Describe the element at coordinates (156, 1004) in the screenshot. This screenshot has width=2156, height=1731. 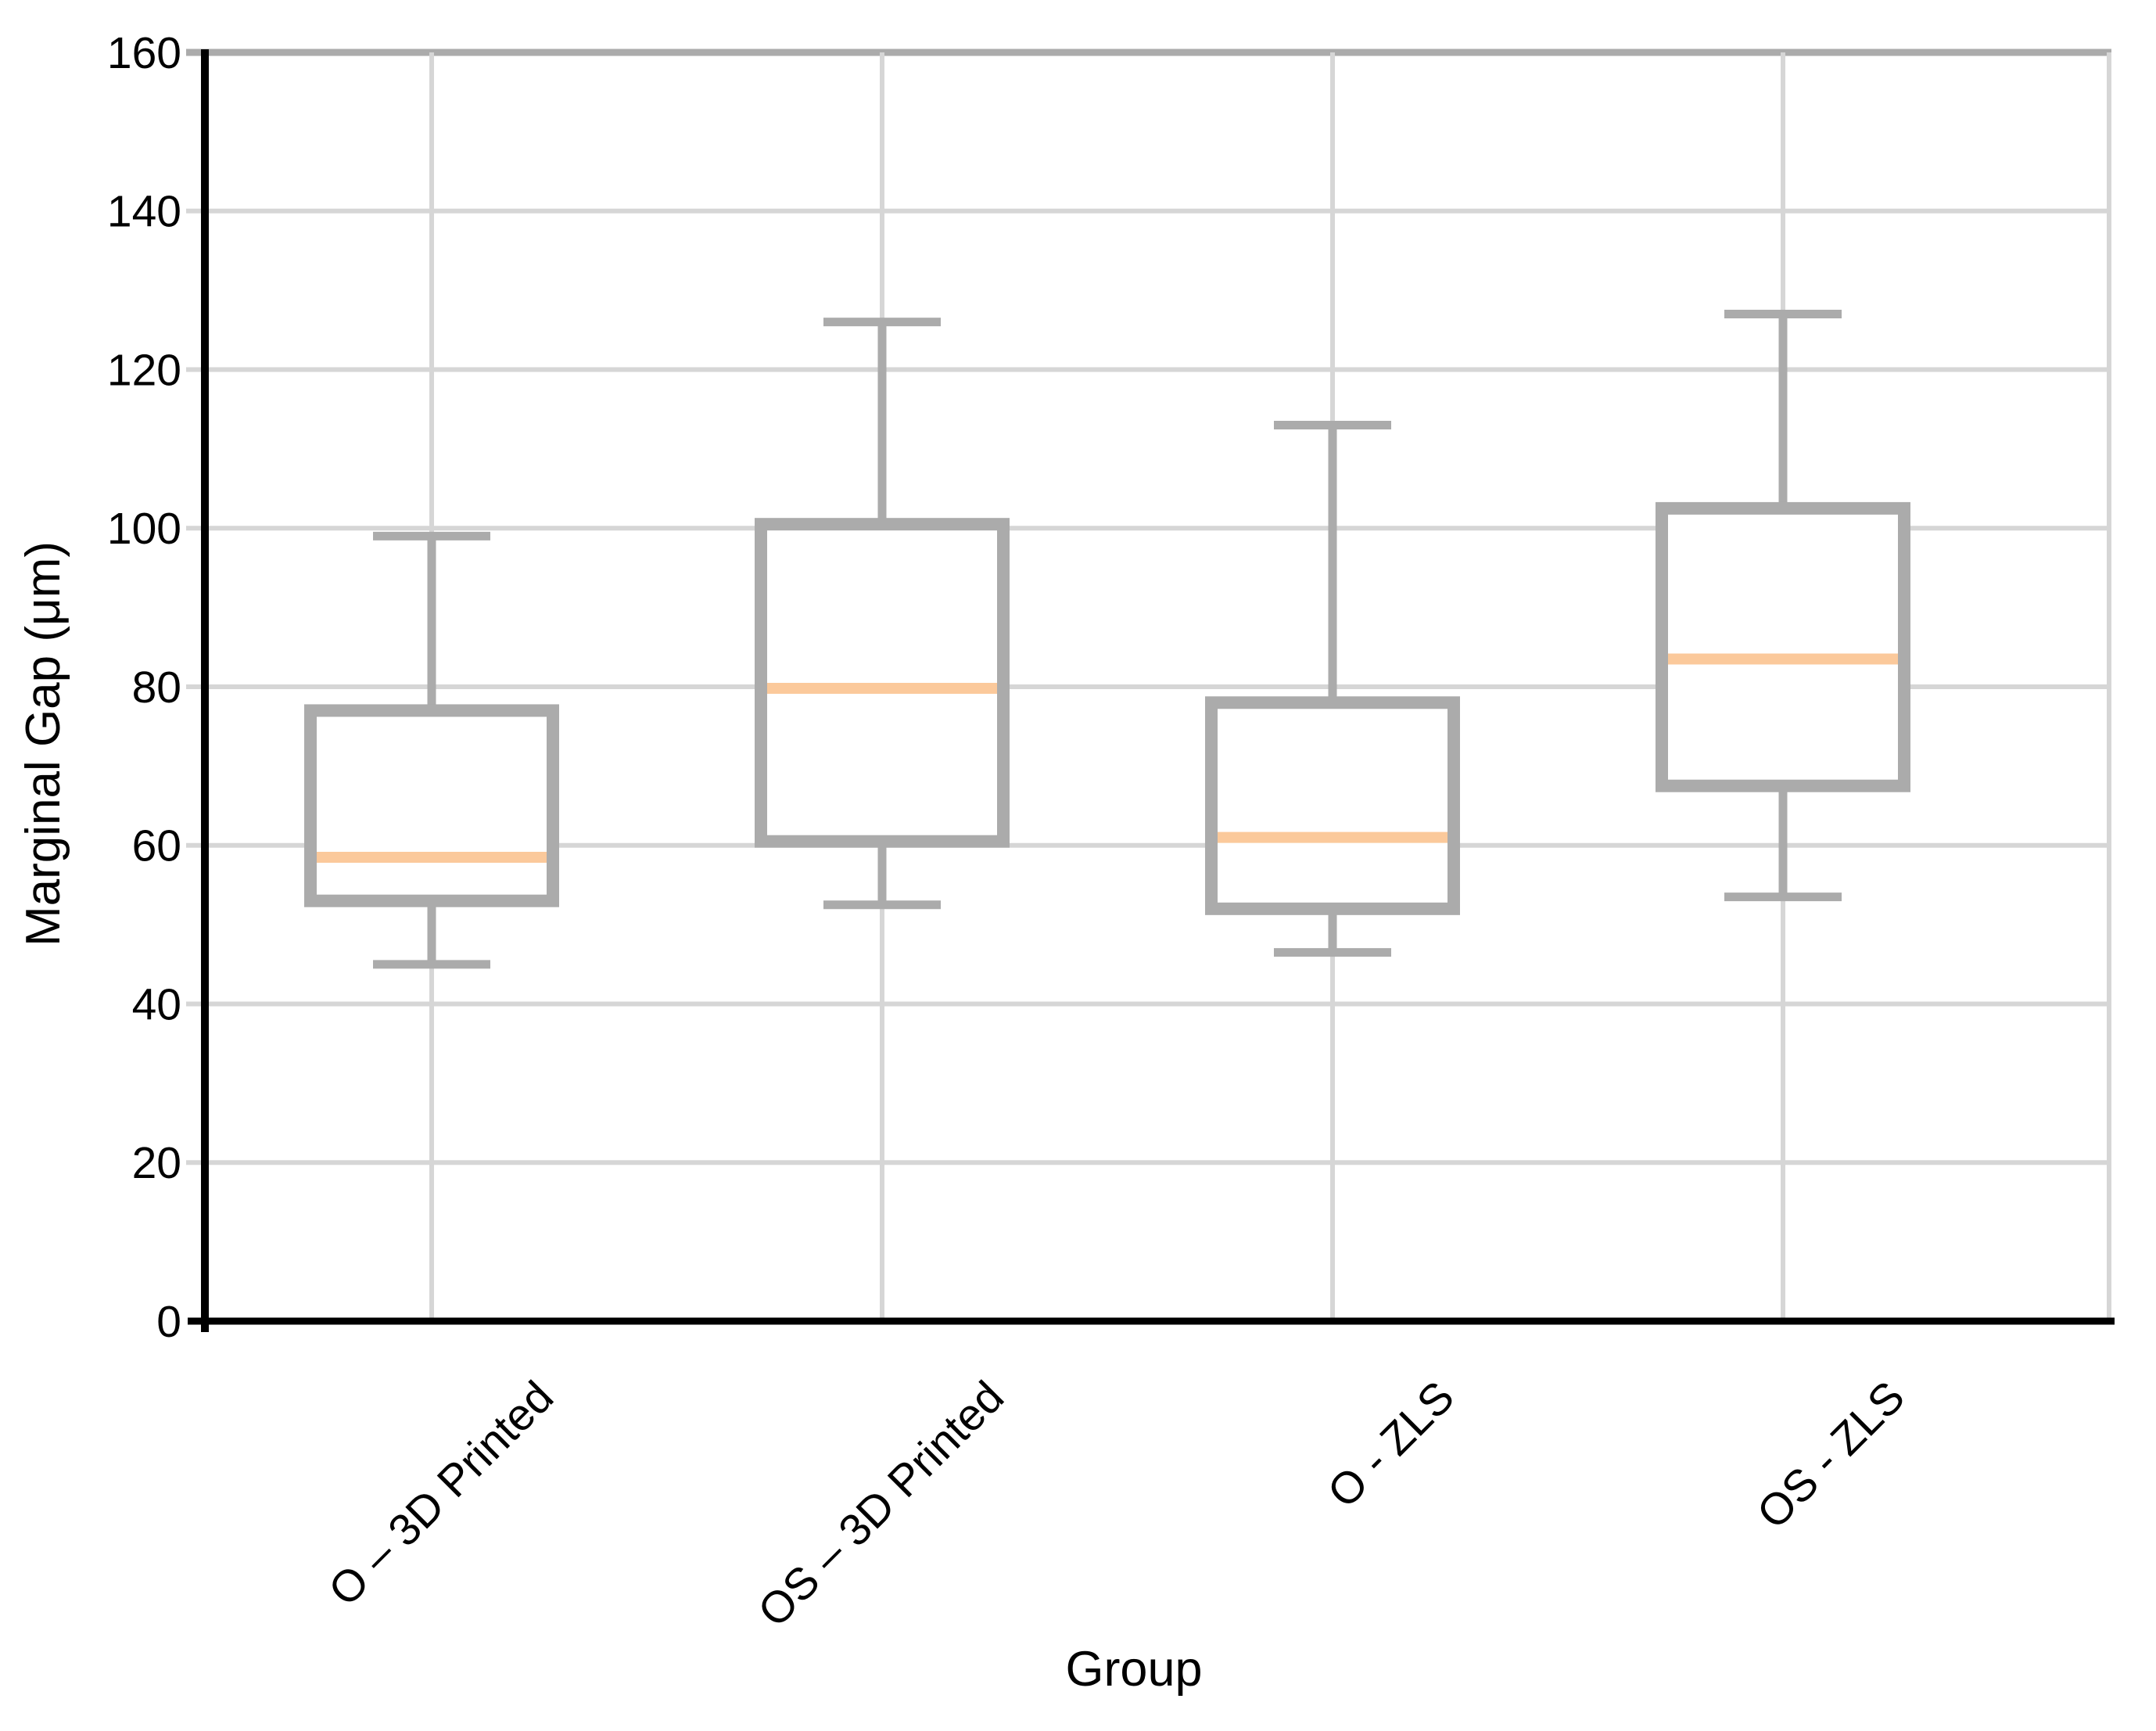
I see `y-tick-label: 40` at that location.